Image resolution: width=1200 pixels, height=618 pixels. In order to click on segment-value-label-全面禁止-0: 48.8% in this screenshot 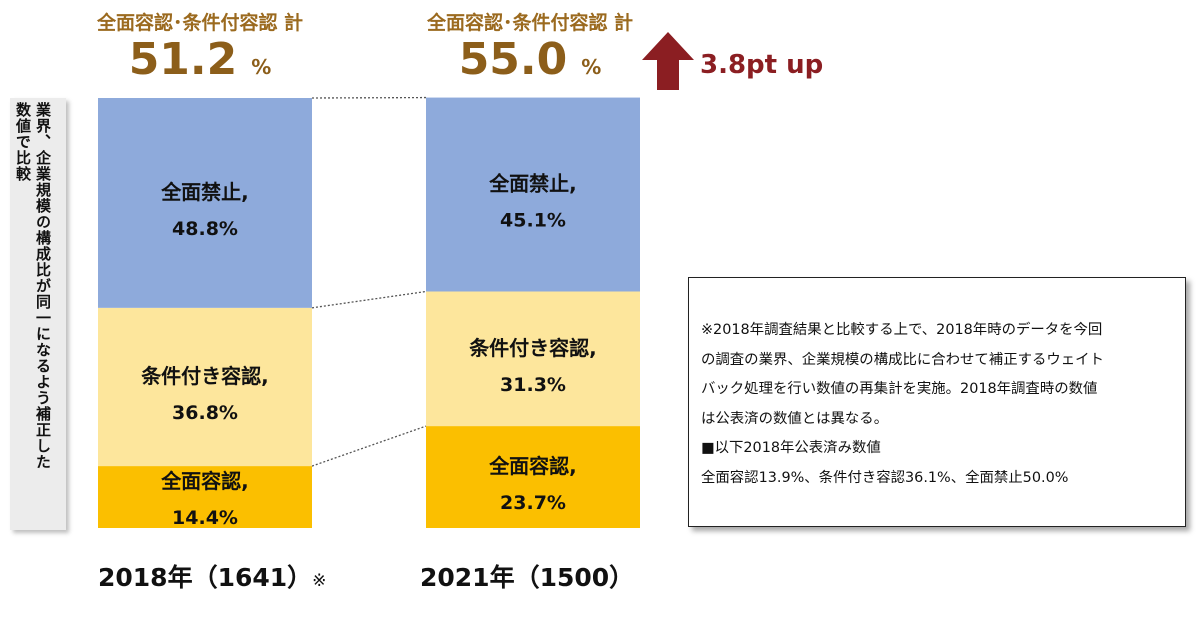, I will do `click(205, 229)`.